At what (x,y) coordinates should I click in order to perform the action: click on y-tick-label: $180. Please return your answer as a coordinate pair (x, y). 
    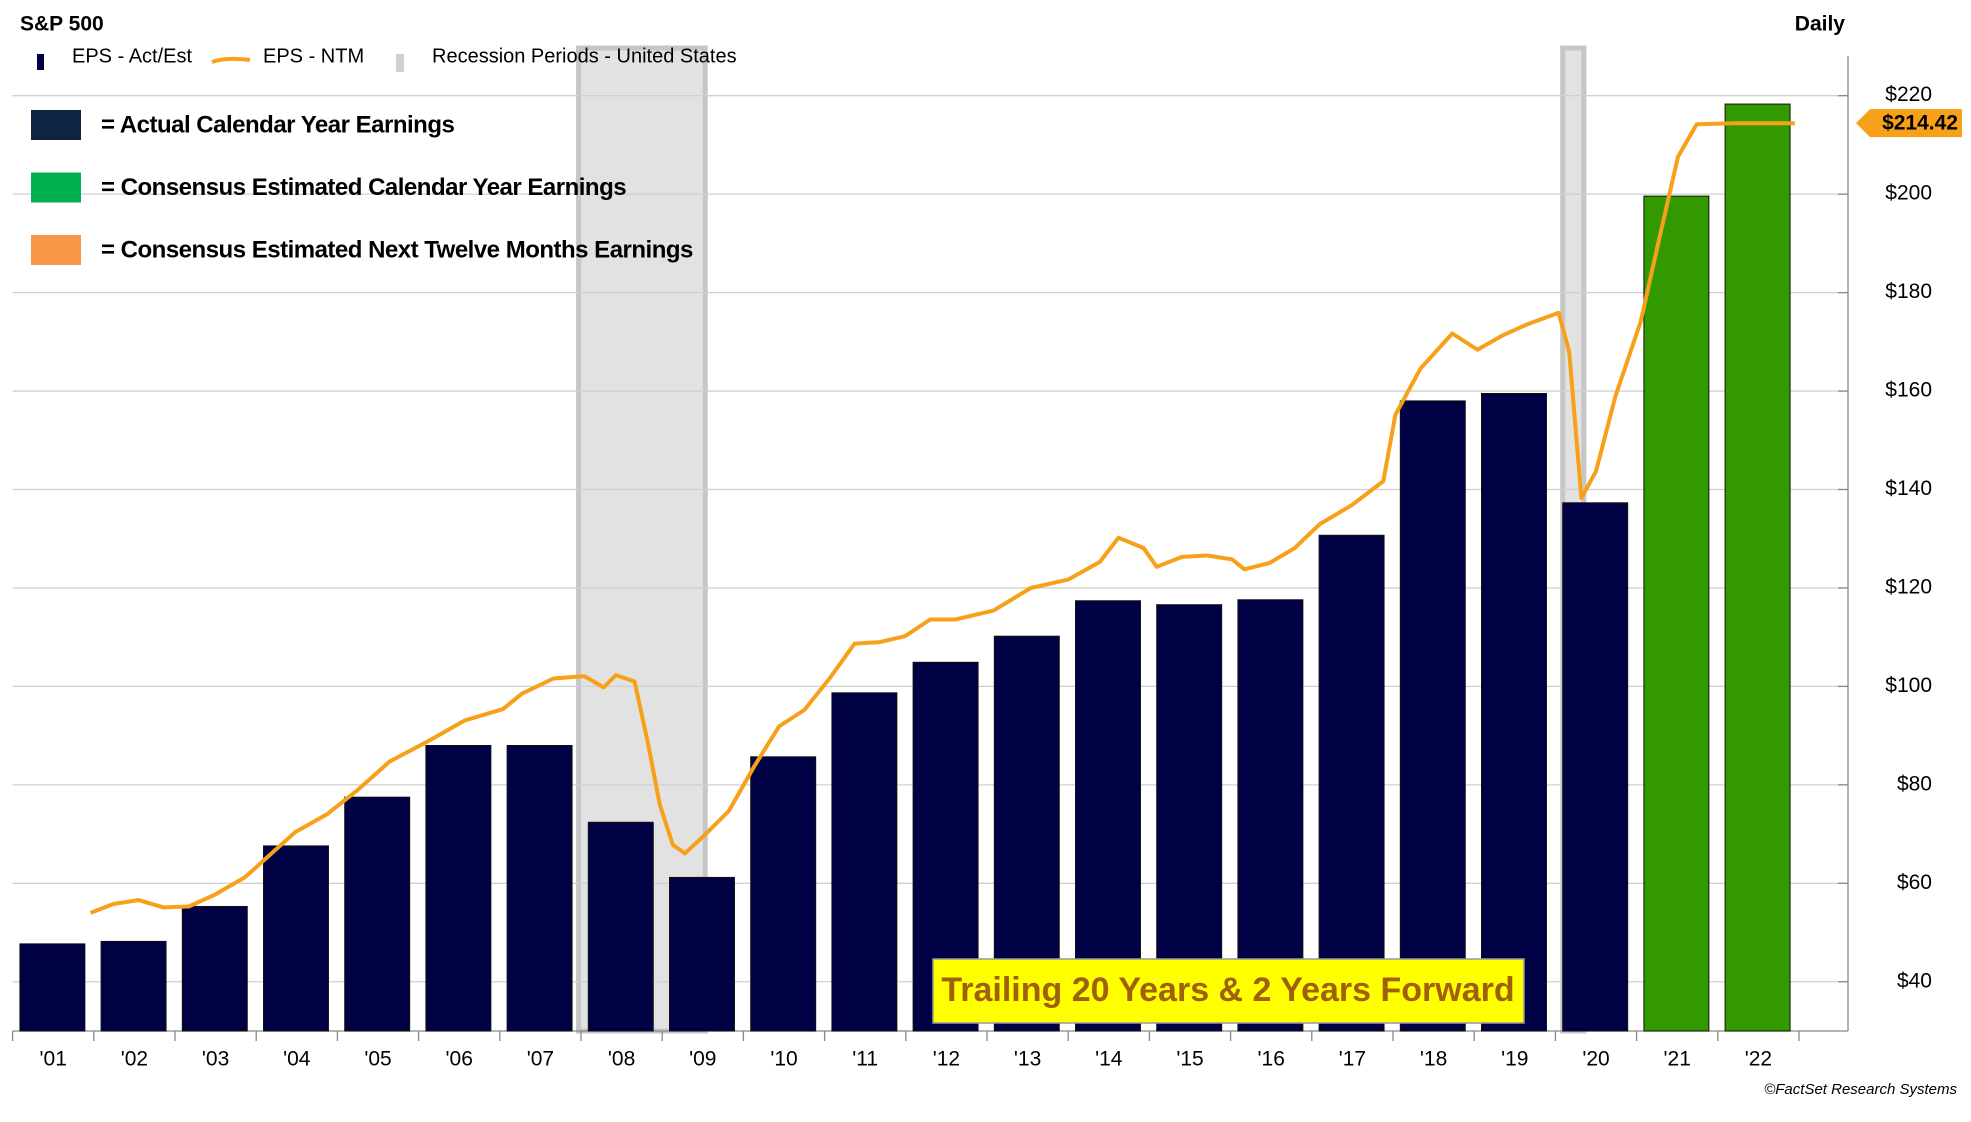
    Looking at the image, I should click on (1908, 291).